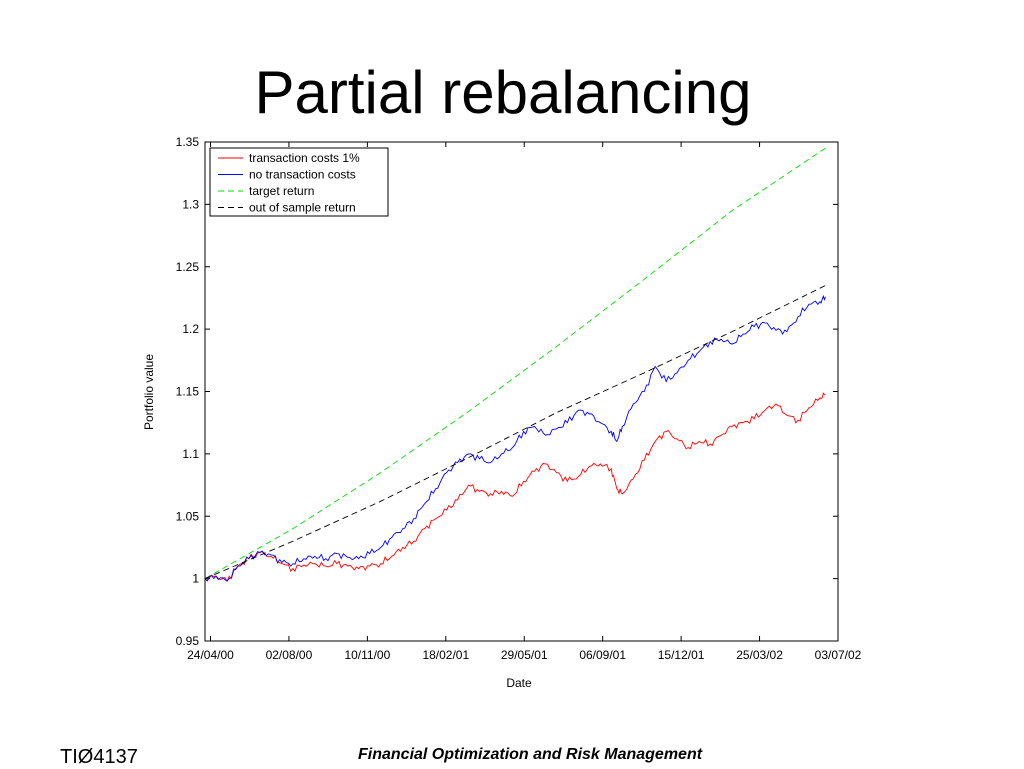  Describe the element at coordinates (302, 208) in the screenshot. I see `legend-label: out of sample return` at that location.